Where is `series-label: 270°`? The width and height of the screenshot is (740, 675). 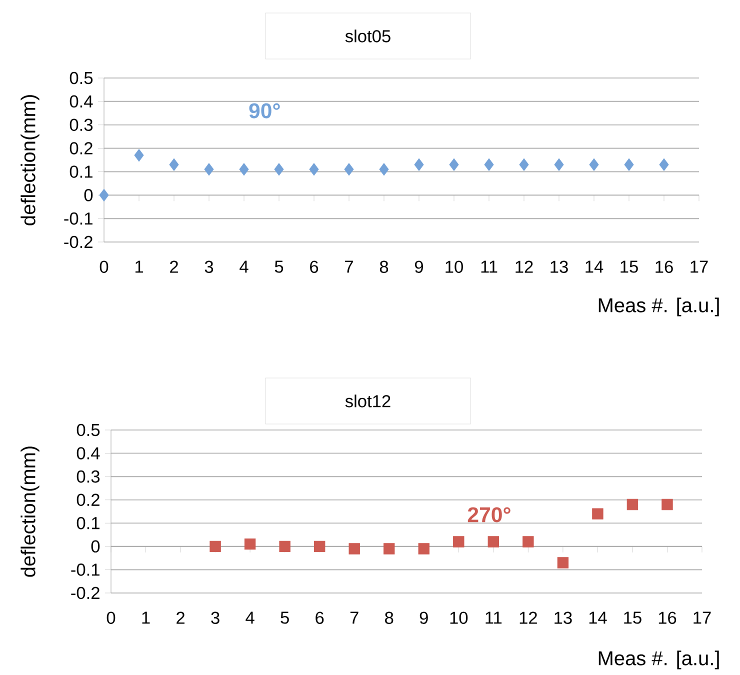
series-label: 270° is located at coordinates (489, 514).